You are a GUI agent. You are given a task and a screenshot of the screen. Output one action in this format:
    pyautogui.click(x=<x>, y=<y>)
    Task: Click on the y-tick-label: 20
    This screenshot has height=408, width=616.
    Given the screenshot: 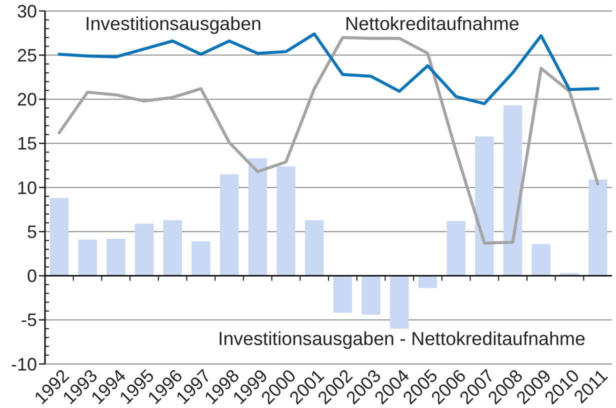 What is the action you would take?
    pyautogui.click(x=26, y=100)
    